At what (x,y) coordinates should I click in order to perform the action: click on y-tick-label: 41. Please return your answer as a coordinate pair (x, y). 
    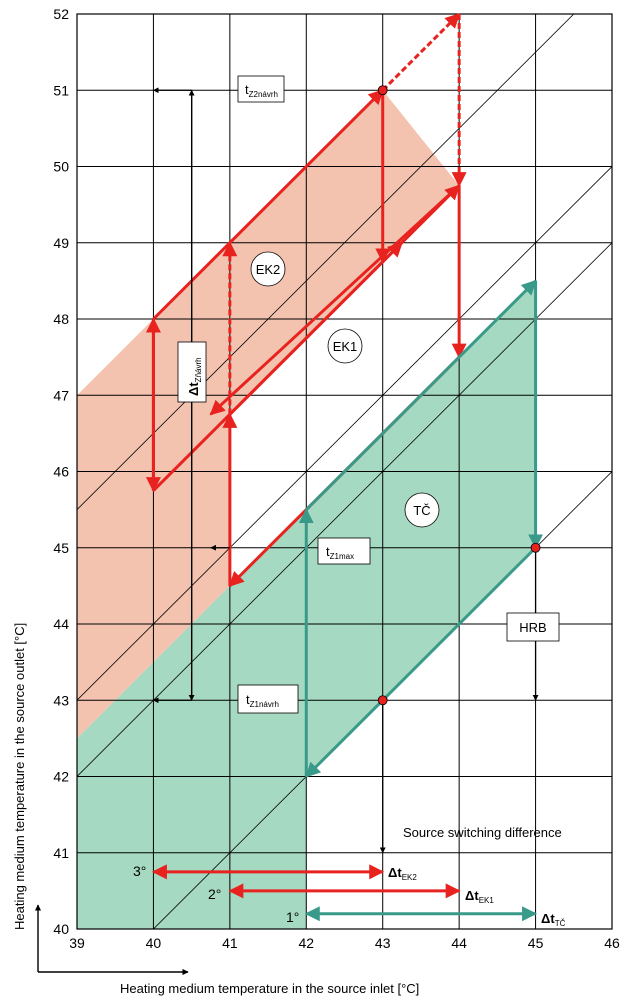
    Looking at the image, I should click on (61, 853).